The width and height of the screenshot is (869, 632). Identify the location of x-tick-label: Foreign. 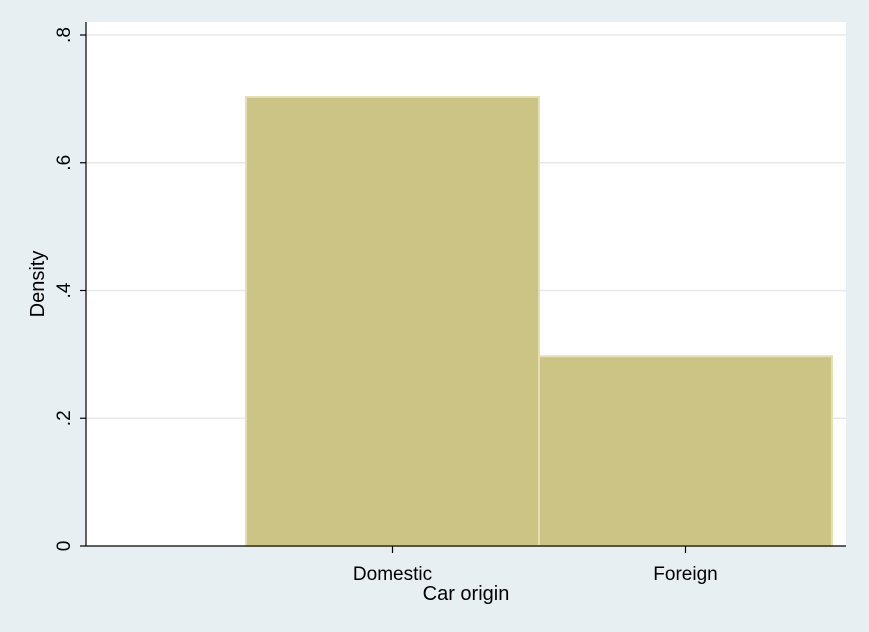
(685, 574).